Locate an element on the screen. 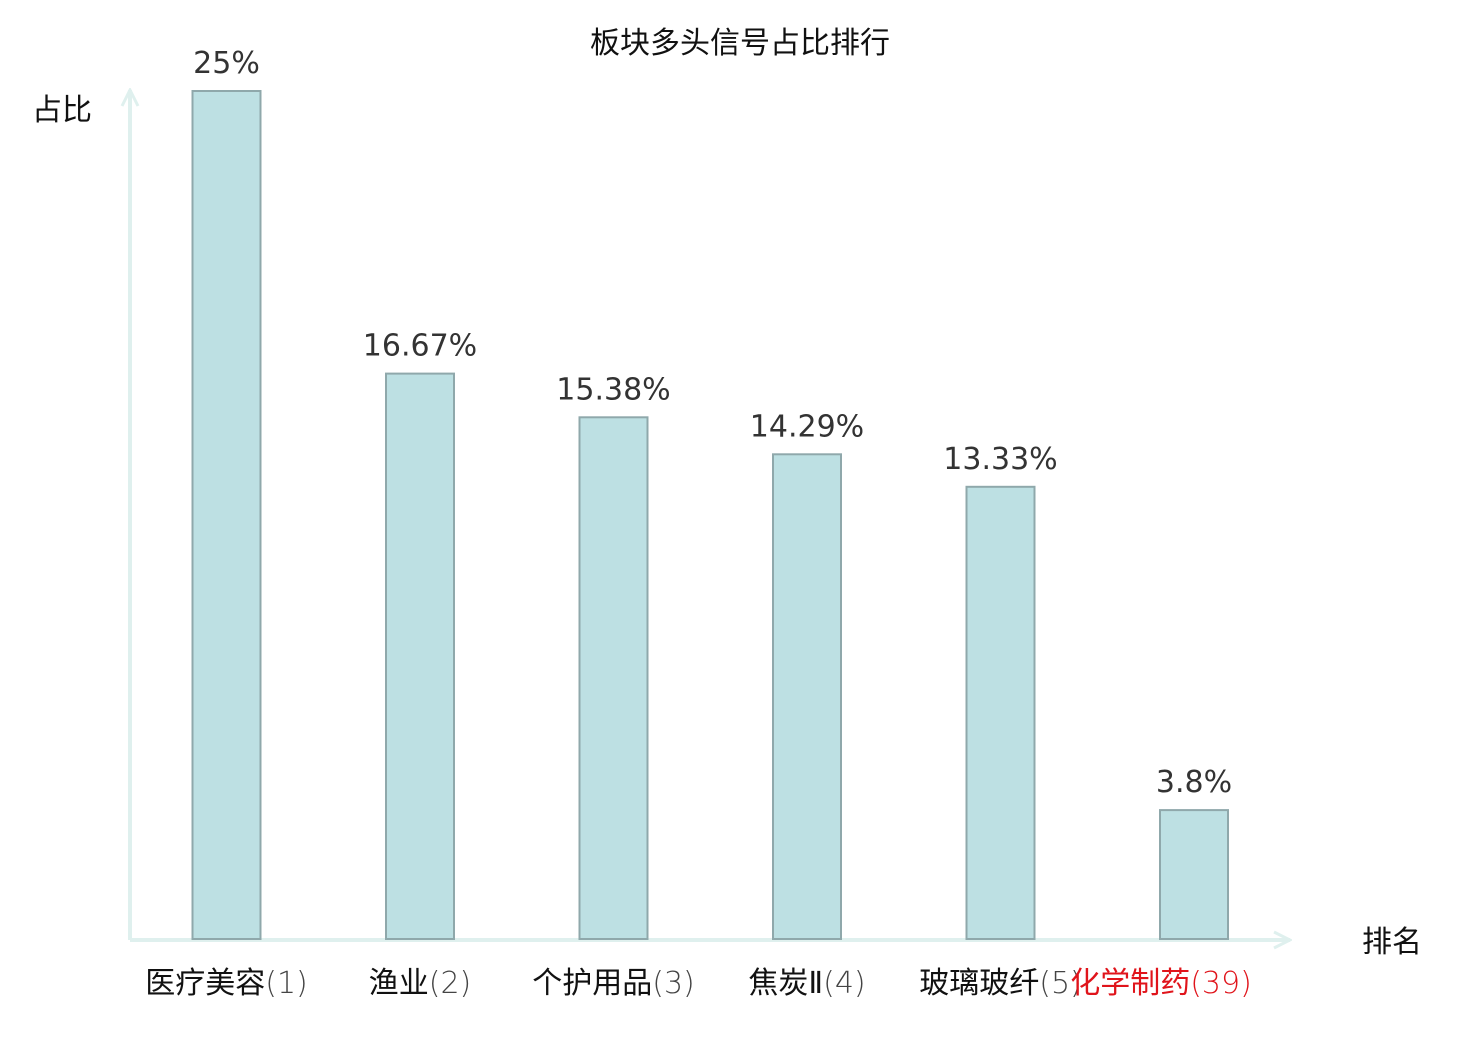  bar-value-label: 16.67% is located at coordinates (420, 346).